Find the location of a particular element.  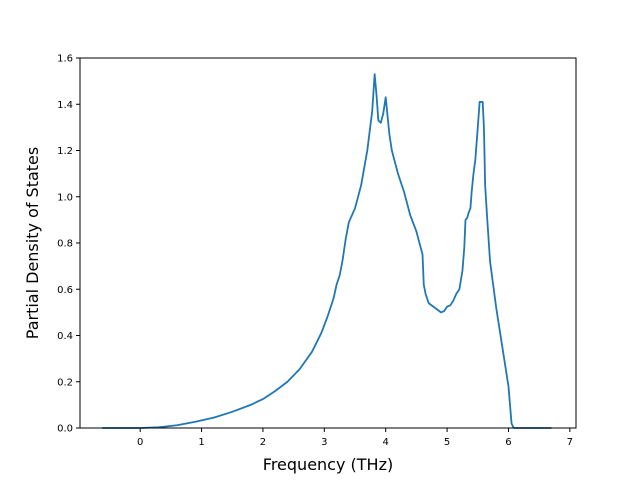

y-tick-label: 1.0 is located at coordinates (65, 197).